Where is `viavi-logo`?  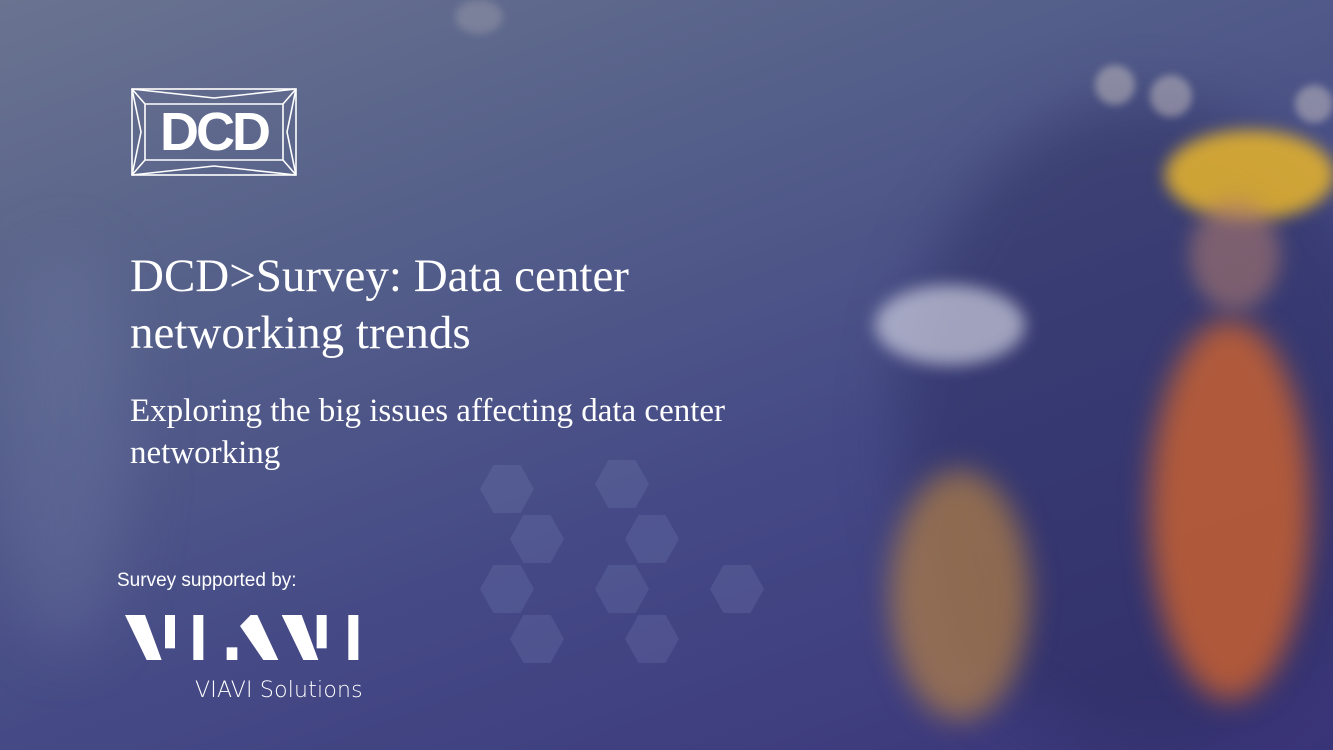 viavi-logo is located at coordinates (242, 637).